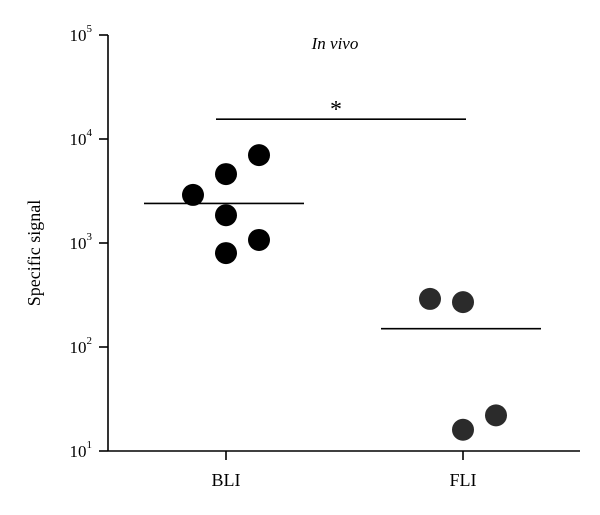 This screenshot has width=600, height=515. I want to click on y-tick-label: 10³, so click(81, 242).